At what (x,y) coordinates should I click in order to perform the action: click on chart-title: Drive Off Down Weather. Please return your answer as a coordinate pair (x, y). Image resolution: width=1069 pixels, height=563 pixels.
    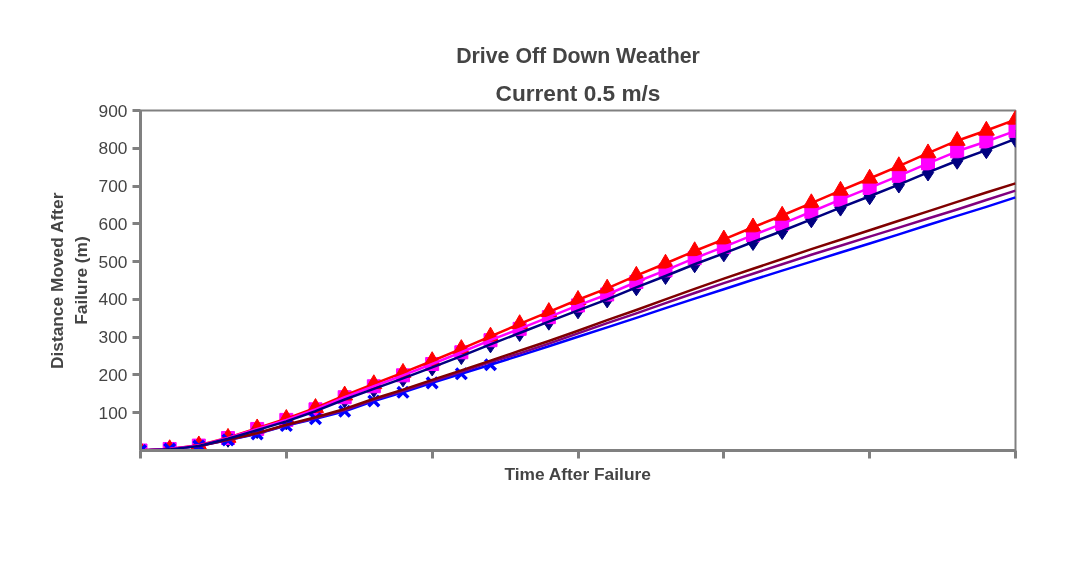
    Looking at the image, I should click on (578, 55).